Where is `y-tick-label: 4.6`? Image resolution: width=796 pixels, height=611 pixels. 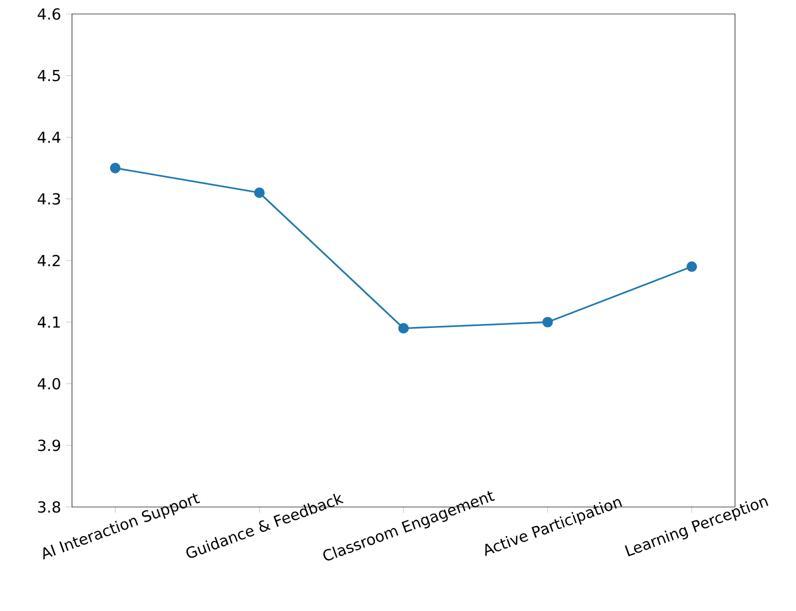 y-tick-label: 4.6 is located at coordinates (49, 14).